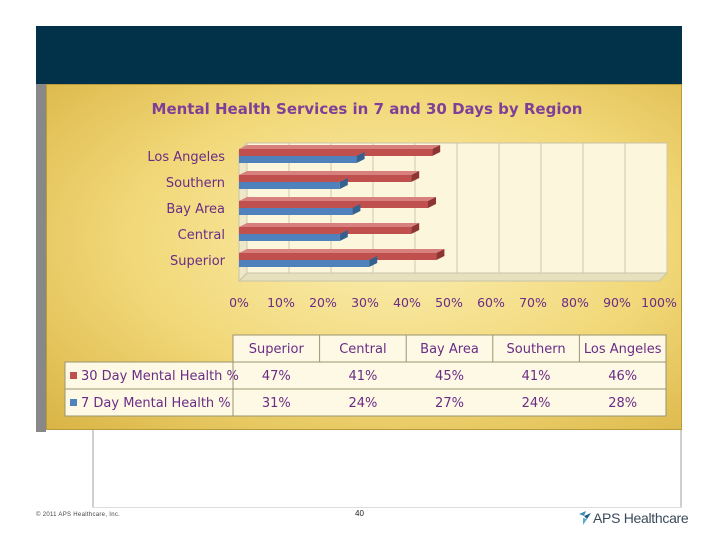 The width and height of the screenshot is (720, 540). What do you see at coordinates (359, 513) in the screenshot?
I see `page-number: 40` at bounding box center [359, 513].